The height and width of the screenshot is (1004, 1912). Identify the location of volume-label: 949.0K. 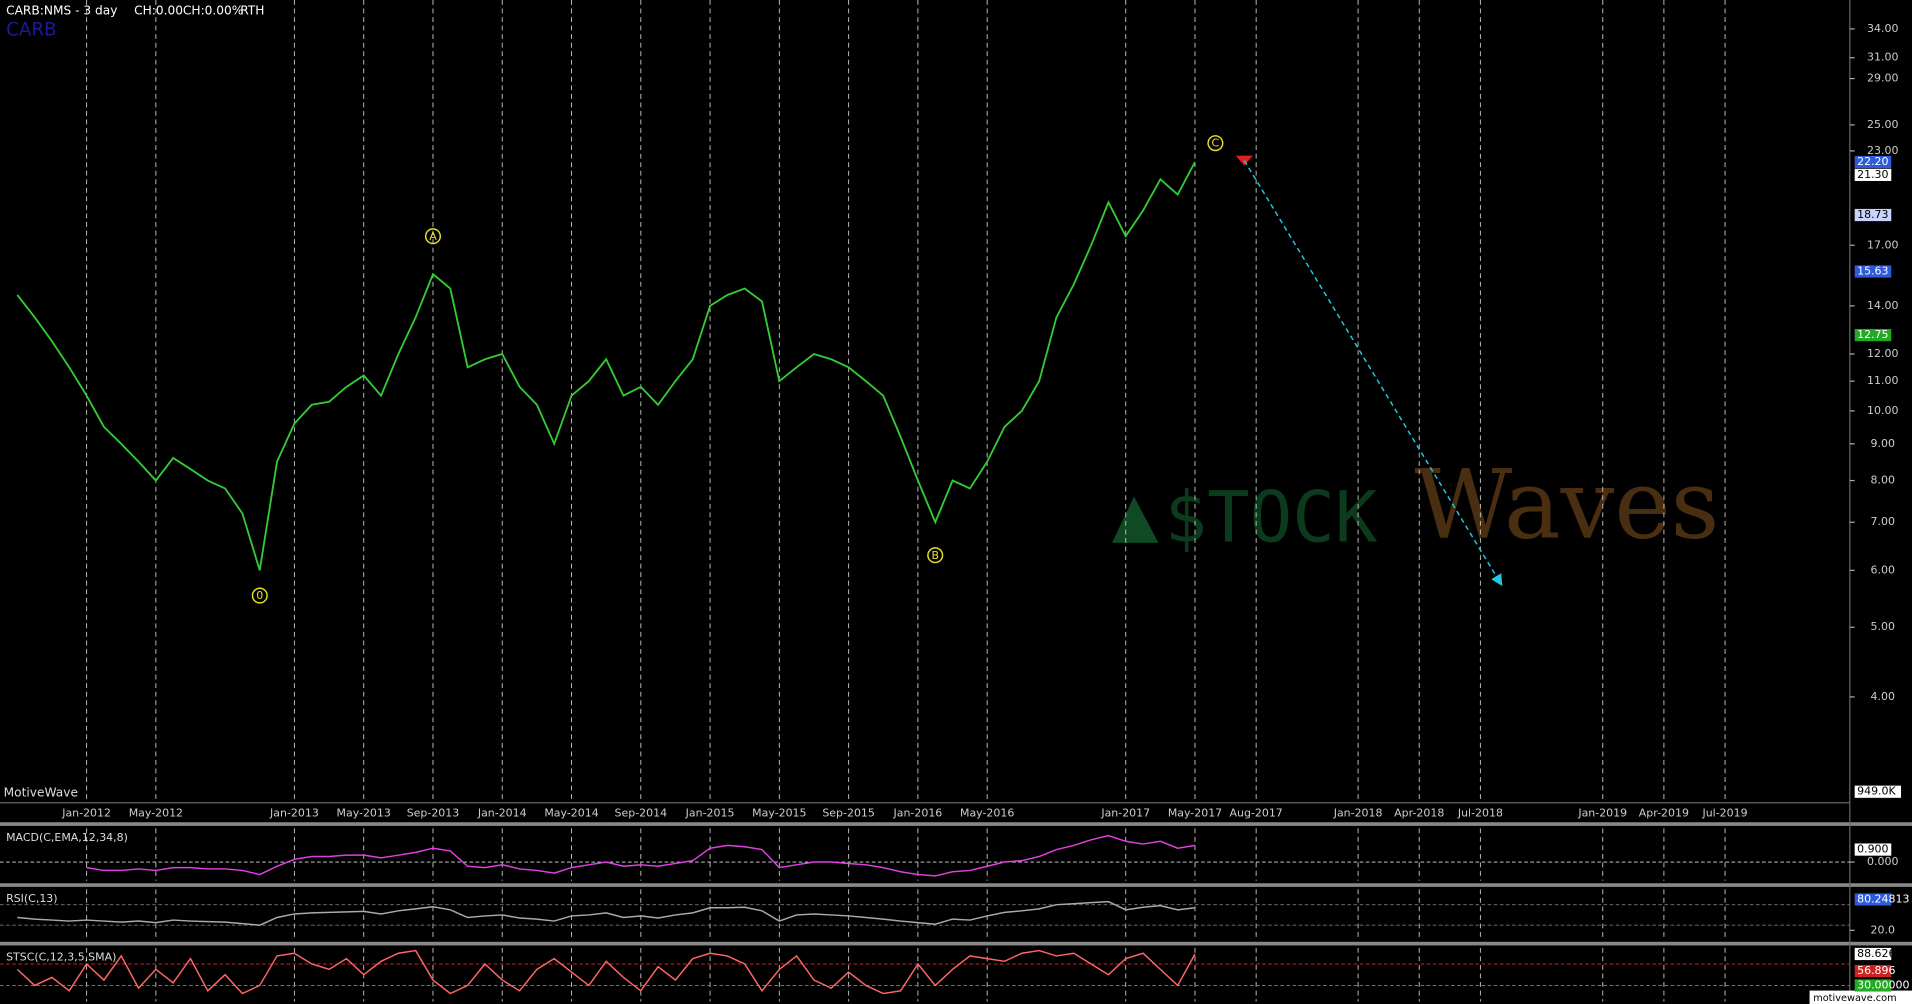
(1876, 791).